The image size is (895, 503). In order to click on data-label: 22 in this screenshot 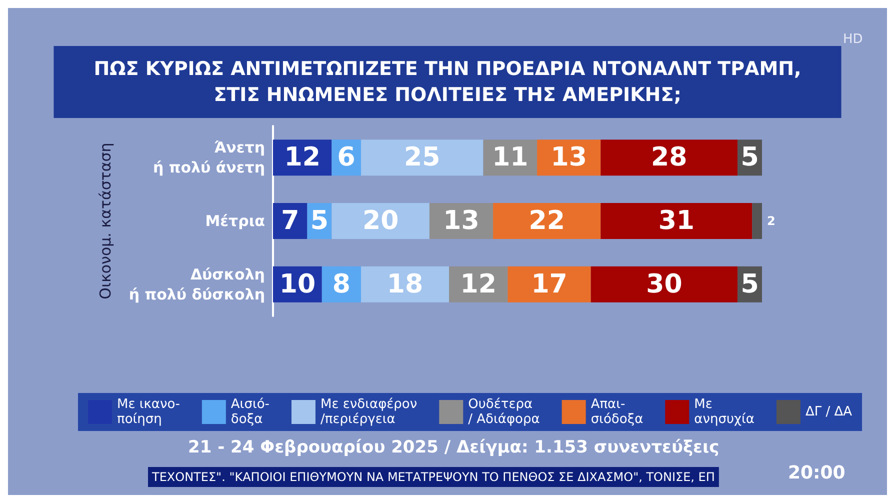, I will do `click(546, 221)`.